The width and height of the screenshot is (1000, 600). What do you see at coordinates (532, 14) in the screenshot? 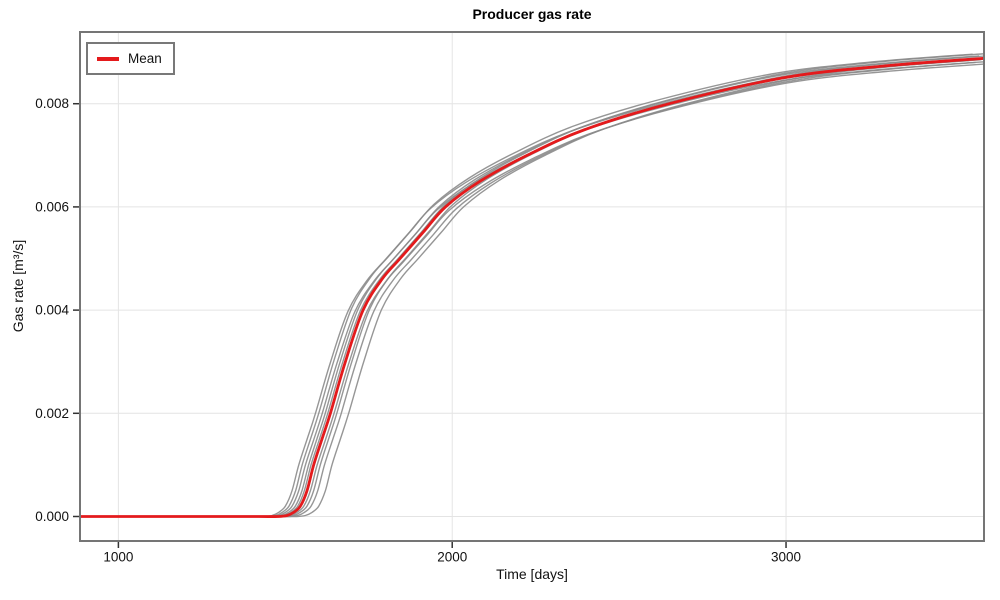
I see `chart-title: Producer gas rate` at bounding box center [532, 14].